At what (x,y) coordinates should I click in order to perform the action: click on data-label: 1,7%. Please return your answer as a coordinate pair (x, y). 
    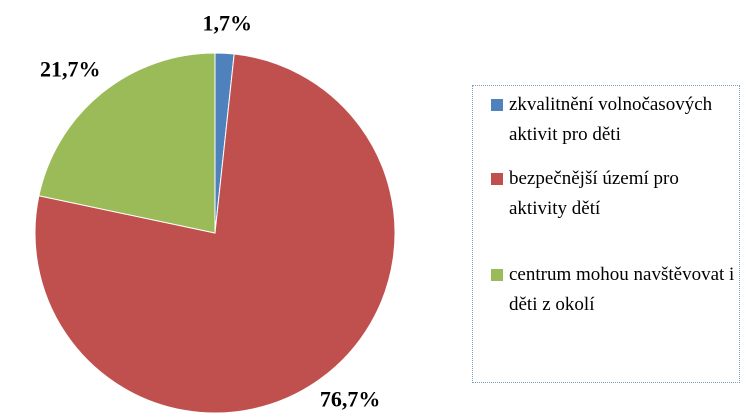
    Looking at the image, I should click on (228, 22).